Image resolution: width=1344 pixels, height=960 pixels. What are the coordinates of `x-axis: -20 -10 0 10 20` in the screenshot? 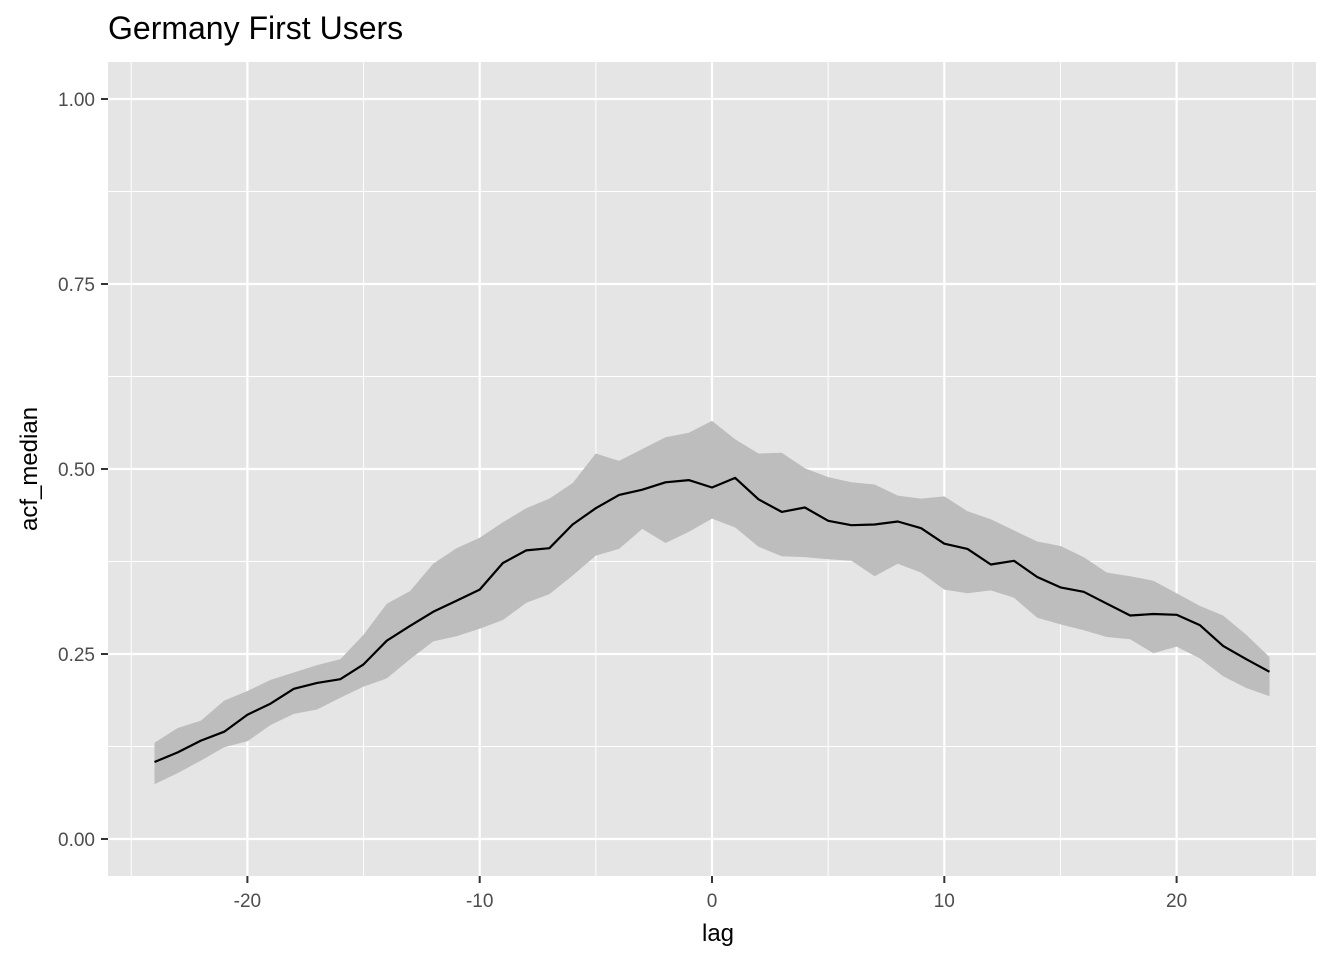 It's located at (710, 894).